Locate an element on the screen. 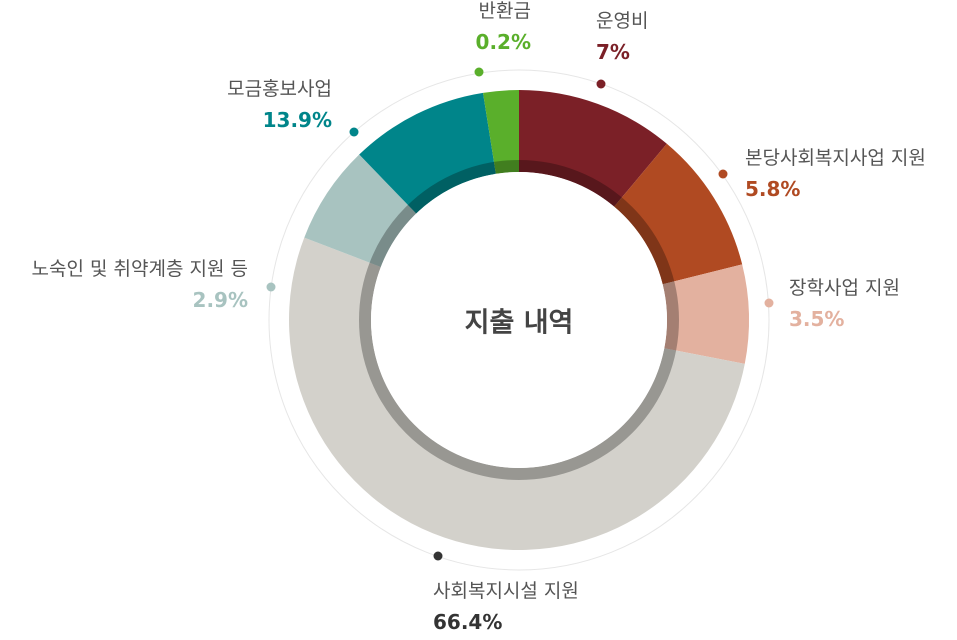  slice-label-name: 본당사회복지사업 지원 is located at coordinates (835, 158).